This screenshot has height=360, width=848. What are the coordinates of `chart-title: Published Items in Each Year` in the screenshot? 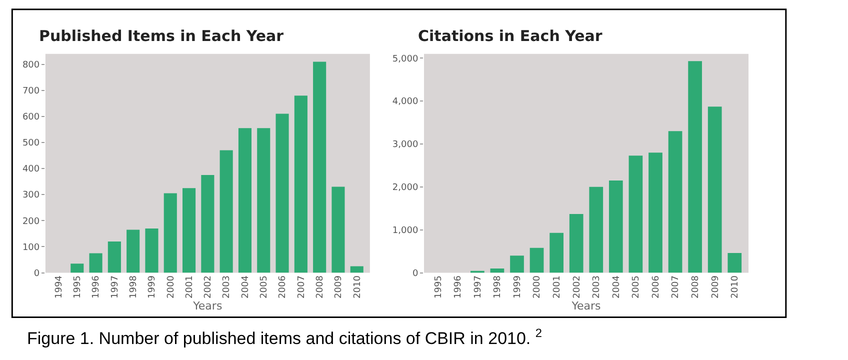 It's located at (161, 36).